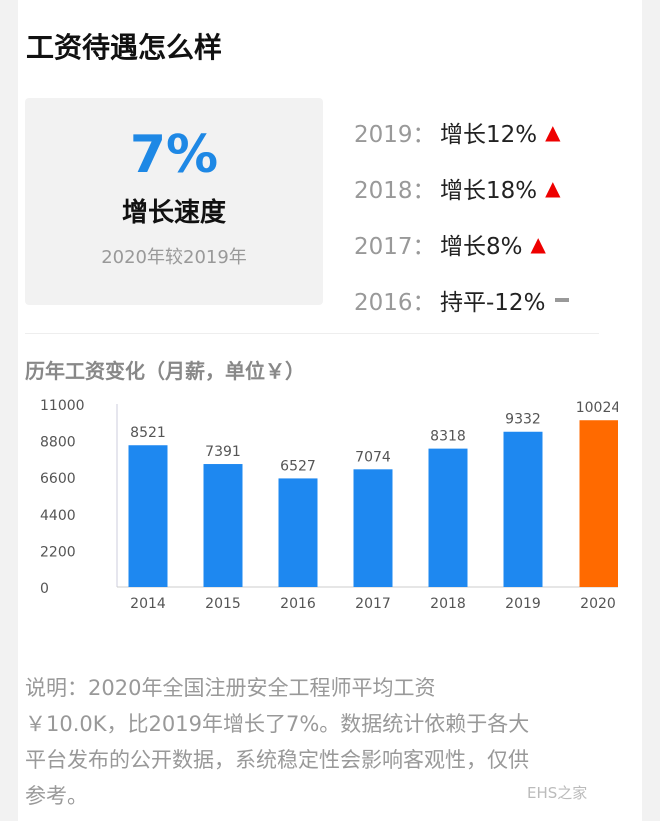 The width and height of the screenshot is (660, 821). Describe the element at coordinates (395, 303) in the screenshot. I see `history-year: 2016：` at that location.